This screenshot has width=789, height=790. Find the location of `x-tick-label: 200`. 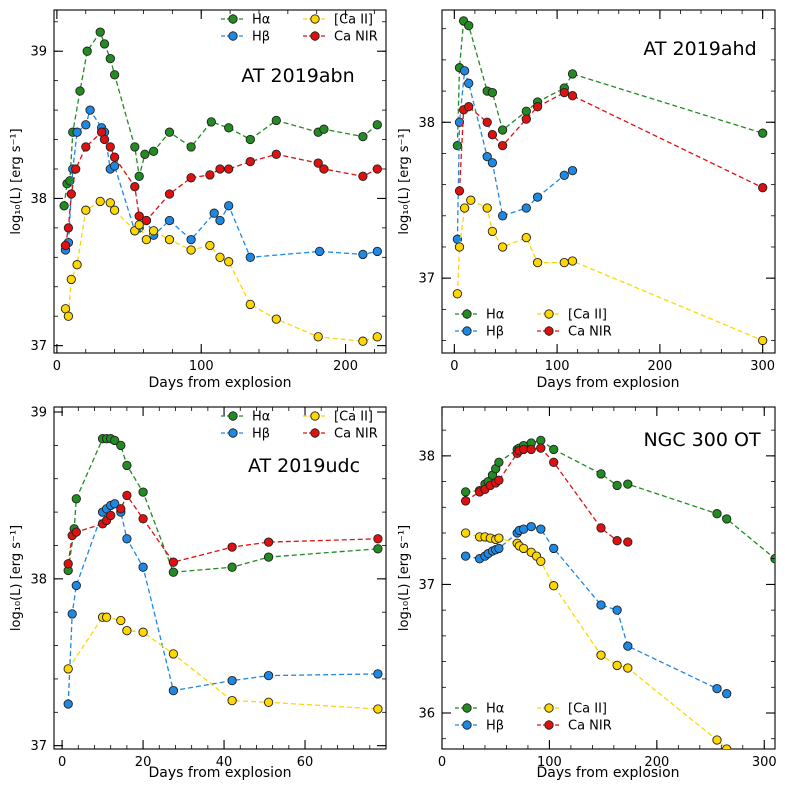

x-tick-label: 200 is located at coordinates (345, 366).